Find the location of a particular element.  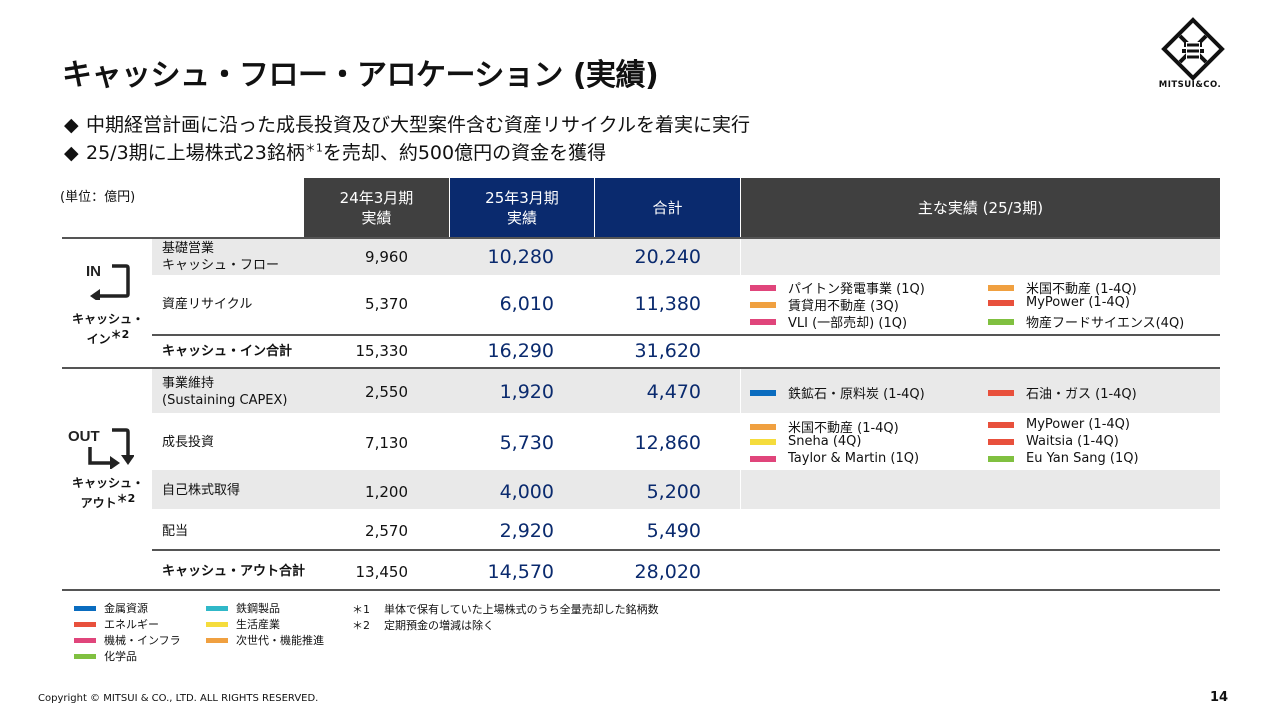

cell-fy25: 16,290 is located at coordinates (520, 351).